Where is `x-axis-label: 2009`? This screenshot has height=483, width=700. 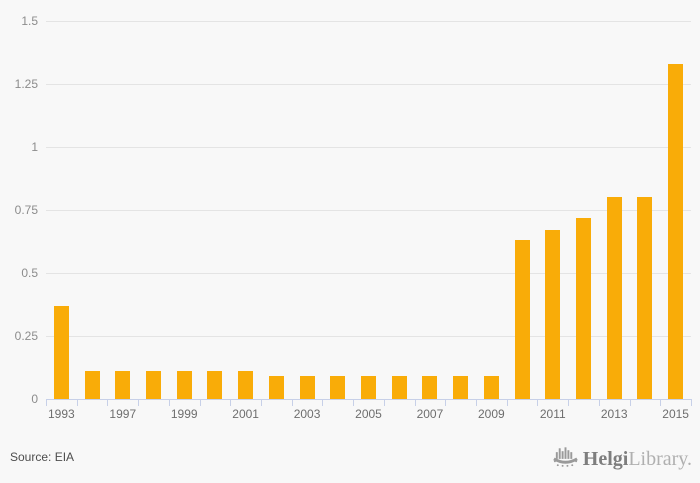 x-axis-label: 2009 is located at coordinates (491, 414).